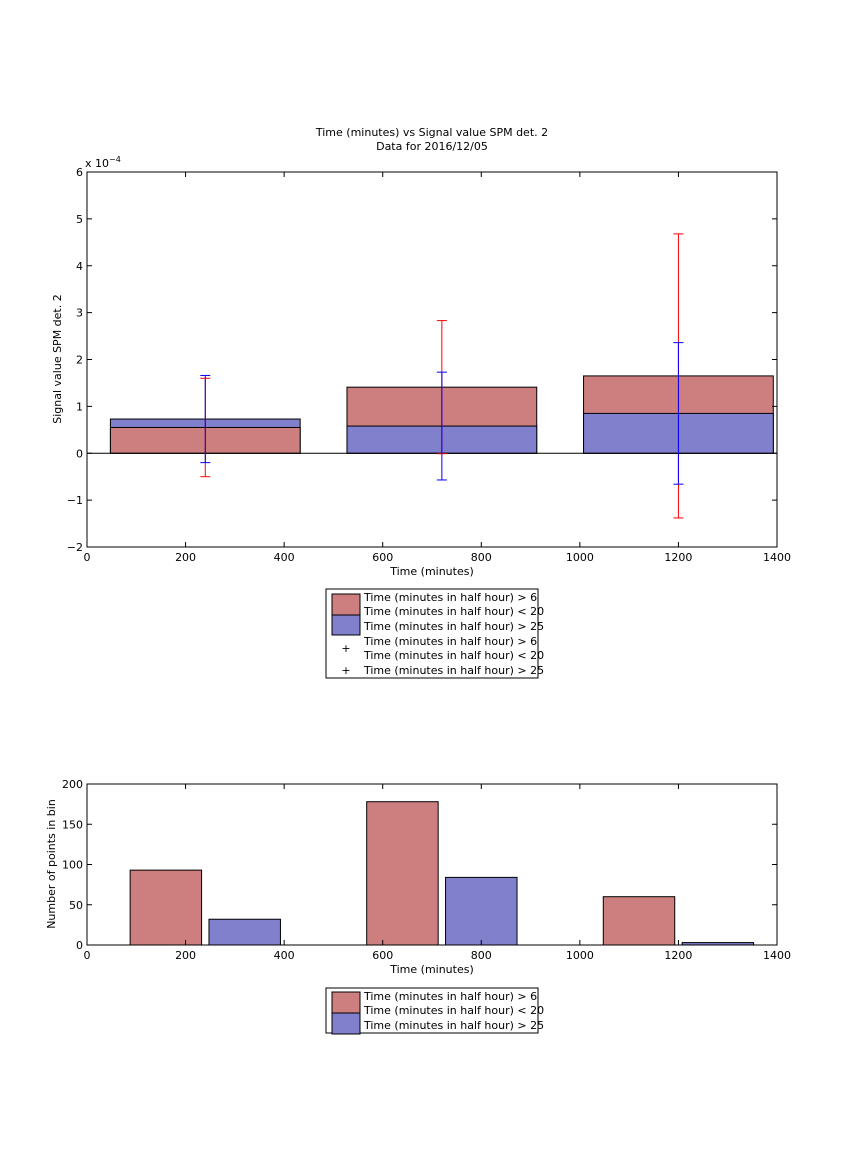 The width and height of the screenshot is (864, 1152). I want to click on y-tick-label: 4, so click(79, 266).